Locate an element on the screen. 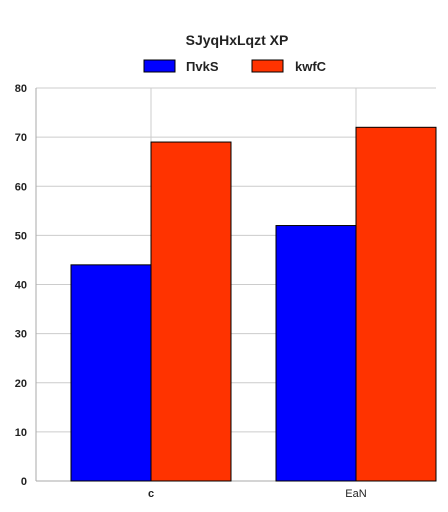 Image resolution: width=448 pixels, height=512 pixels. y-tick-label: 40 is located at coordinates (21, 286).